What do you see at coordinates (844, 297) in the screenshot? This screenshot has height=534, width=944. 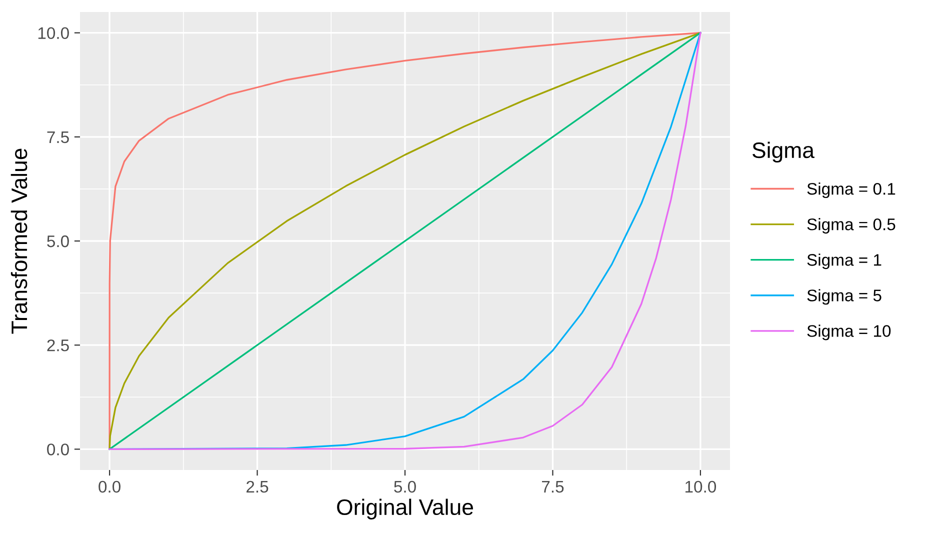 I see `legend-label: Sigma = 5` at bounding box center [844, 297].